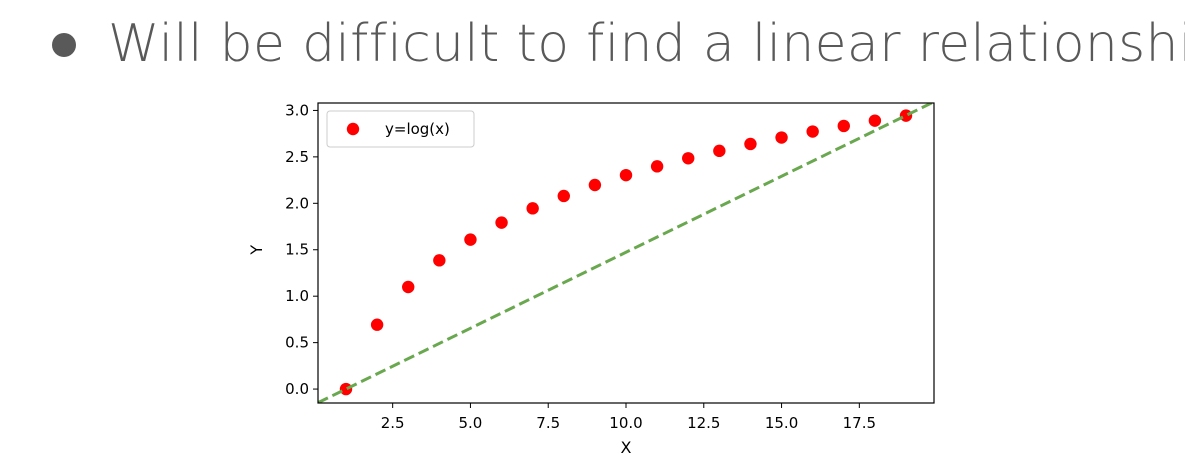  Describe the element at coordinates (625, 423) in the screenshot. I see `x-tick-label: 10.0` at that location.